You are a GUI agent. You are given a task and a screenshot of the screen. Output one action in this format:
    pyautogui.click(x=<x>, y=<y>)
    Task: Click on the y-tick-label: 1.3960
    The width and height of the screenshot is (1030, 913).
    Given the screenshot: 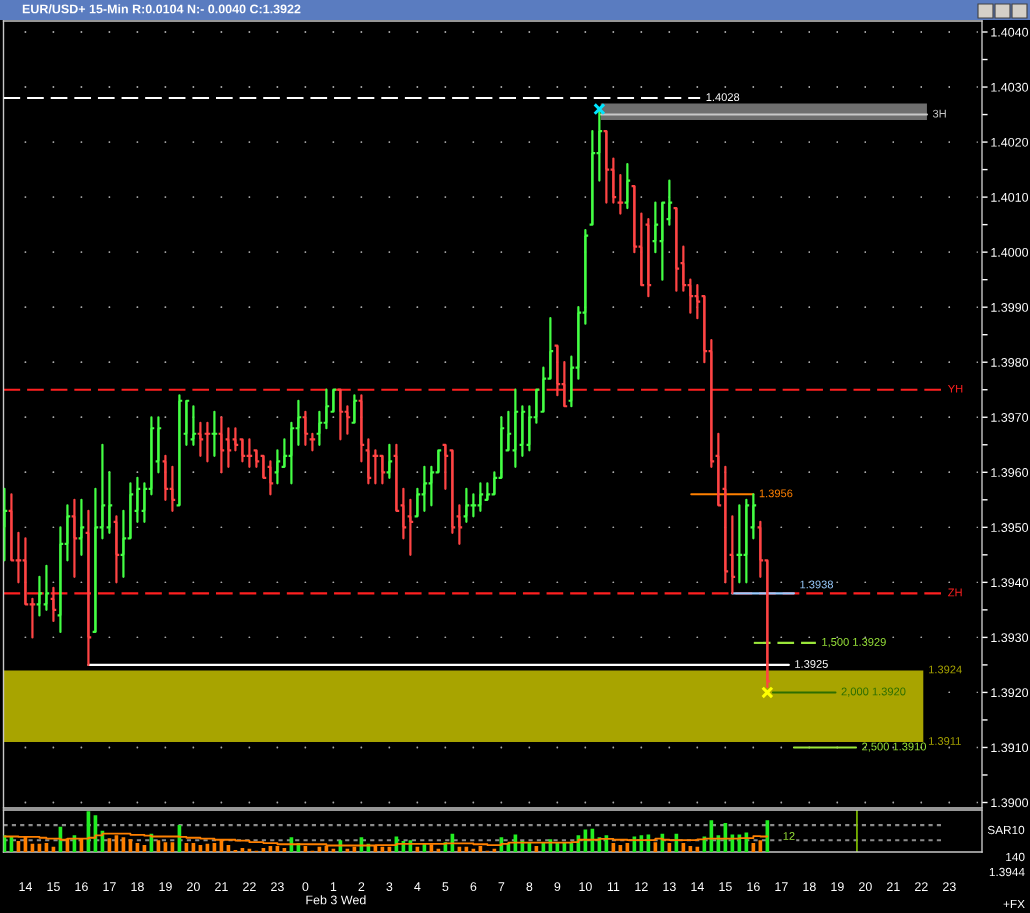 What is the action you would take?
    pyautogui.click(x=1010, y=472)
    